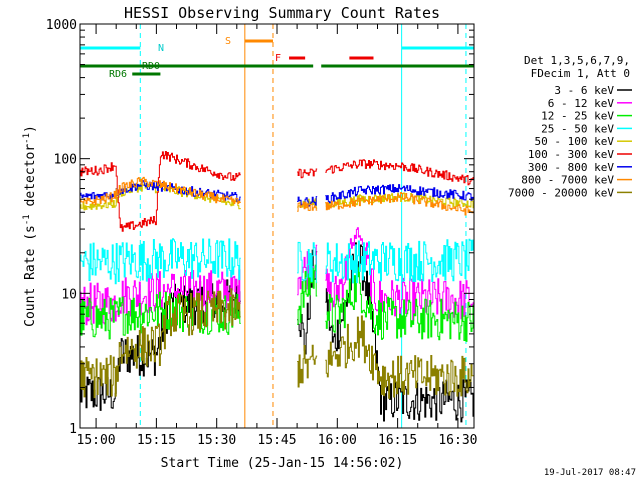 Image resolution: width=640 pixels, height=480 pixels. Describe the element at coordinates (580, 73) in the screenshot. I see `legend-header-1: FDecim 1, Att 0` at that location.